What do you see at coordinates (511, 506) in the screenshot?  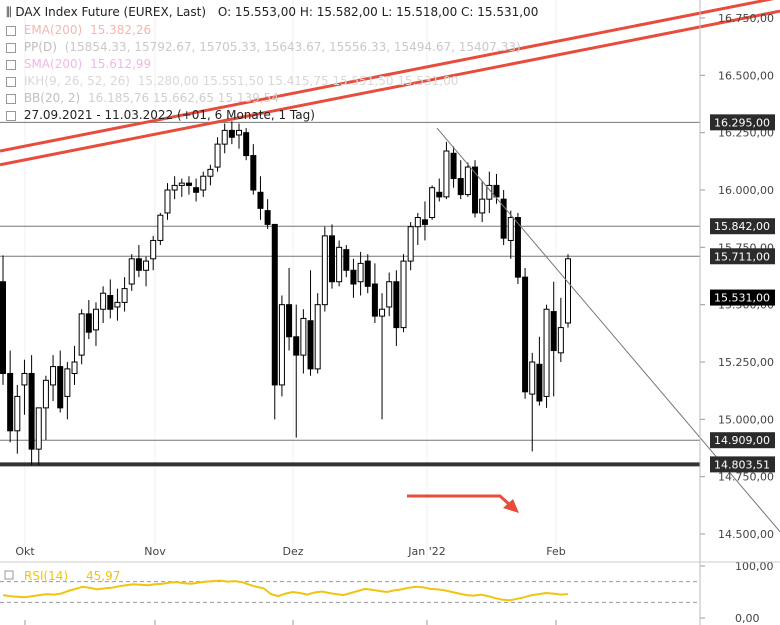 I see `arrow-head` at bounding box center [511, 506].